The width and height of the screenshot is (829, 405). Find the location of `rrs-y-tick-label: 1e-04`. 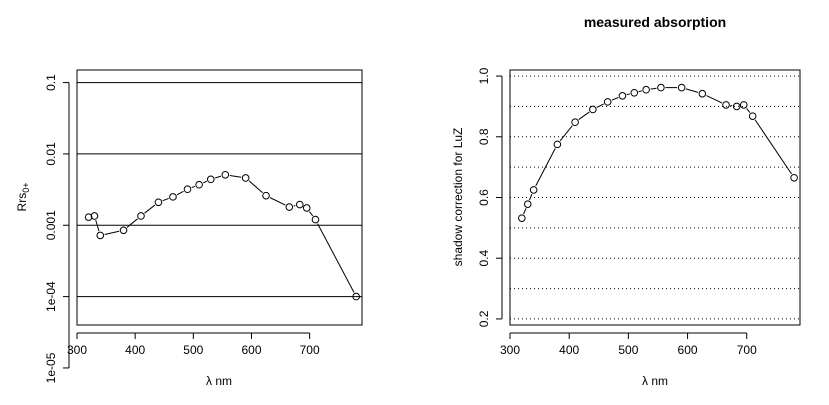

rrs-y-tick-label: 1e-04 is located at coordinates (51, 296).